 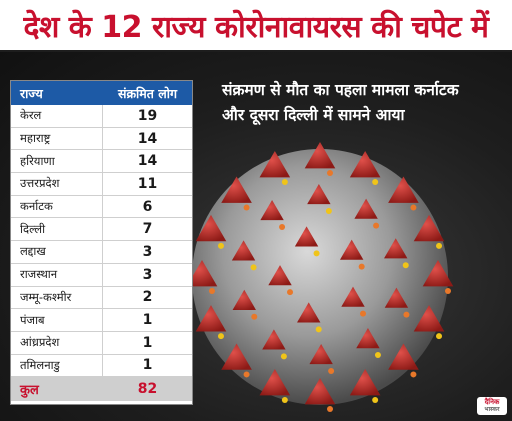 What do you see at coordinates (57, 252) in the screenshot?
I see `state-name: लद्दाख` at bounding box center [57, 252].